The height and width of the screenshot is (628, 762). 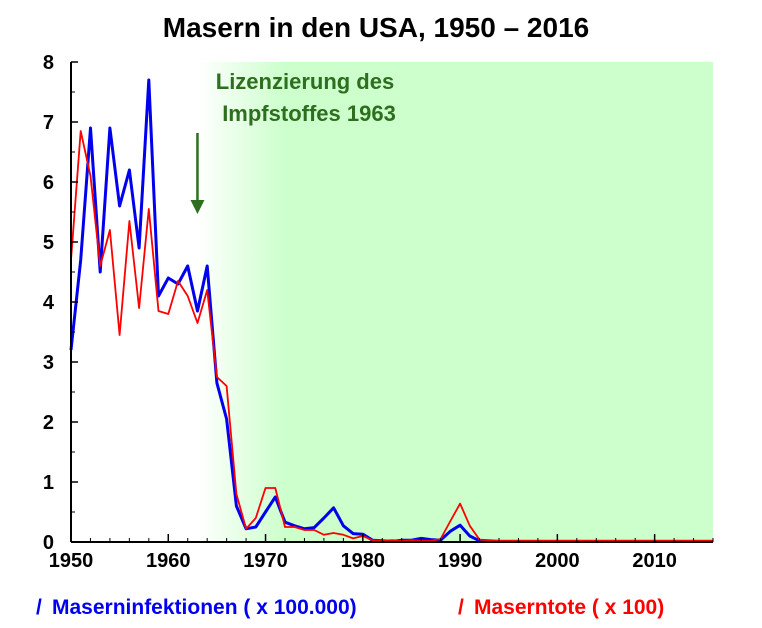 I want to click on x-tick-label: 1960, so click(x=168, y=561).